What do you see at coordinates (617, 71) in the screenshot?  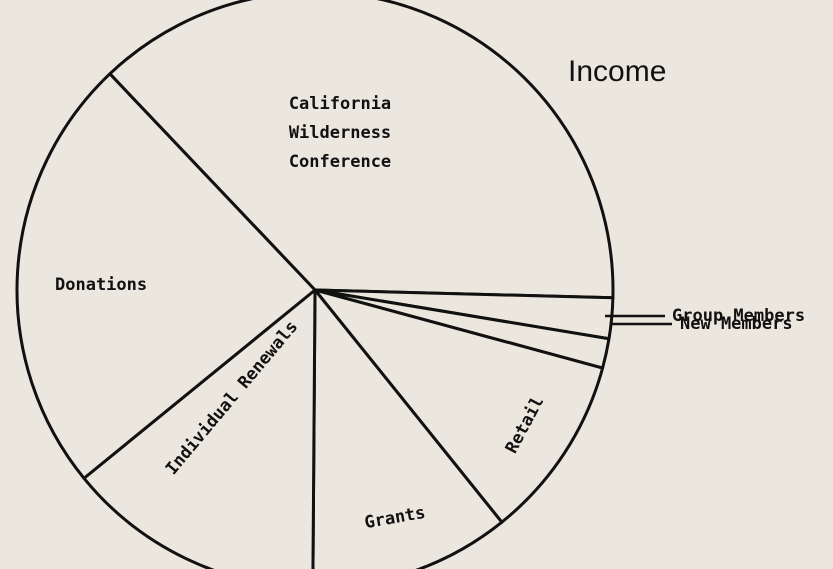 I see `chart-title: Income` at bounding box center [617, 71].